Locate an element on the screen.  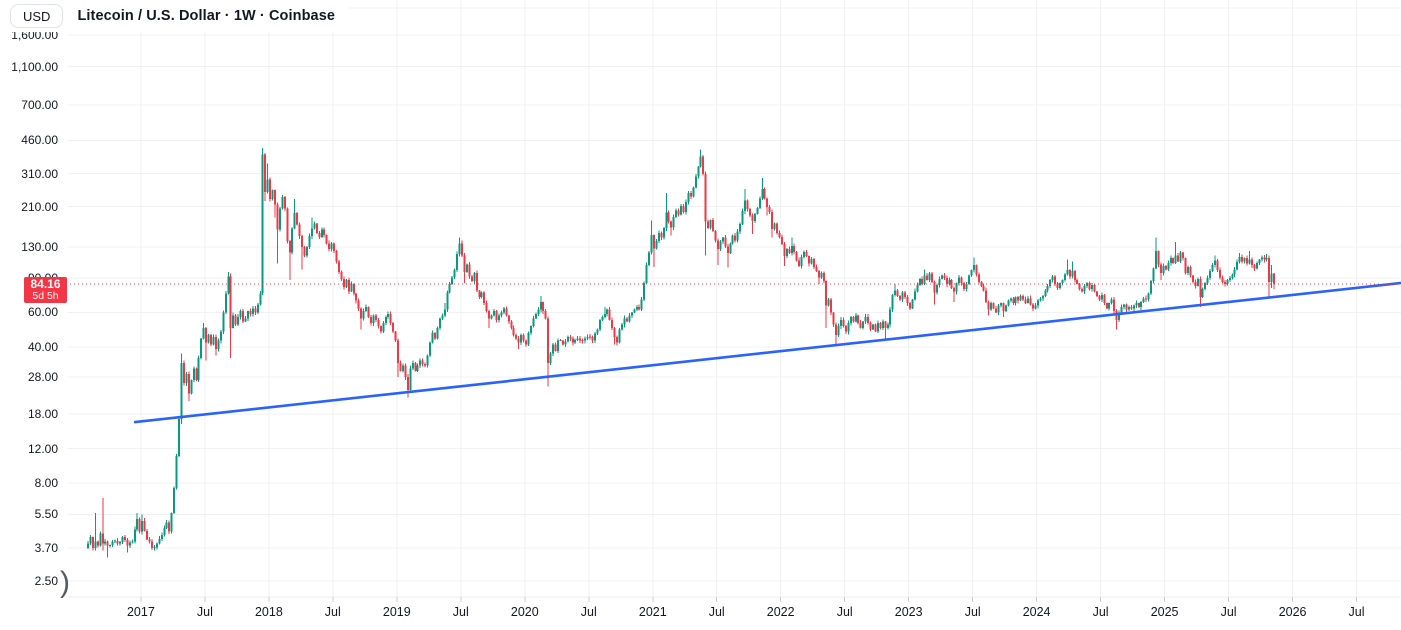
price-scale-label: 2.50 is located at coordinates (46, 581).